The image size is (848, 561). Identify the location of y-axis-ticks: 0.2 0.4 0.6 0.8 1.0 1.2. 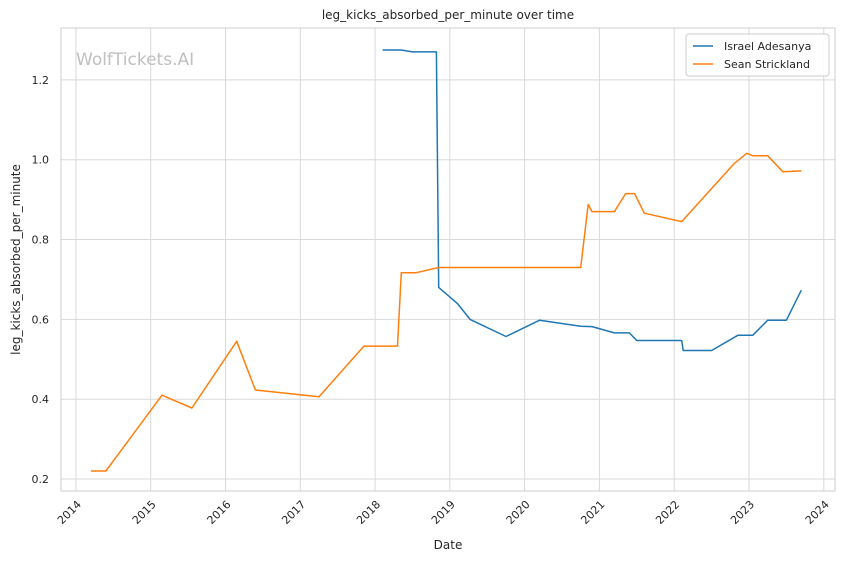
(41, 280).